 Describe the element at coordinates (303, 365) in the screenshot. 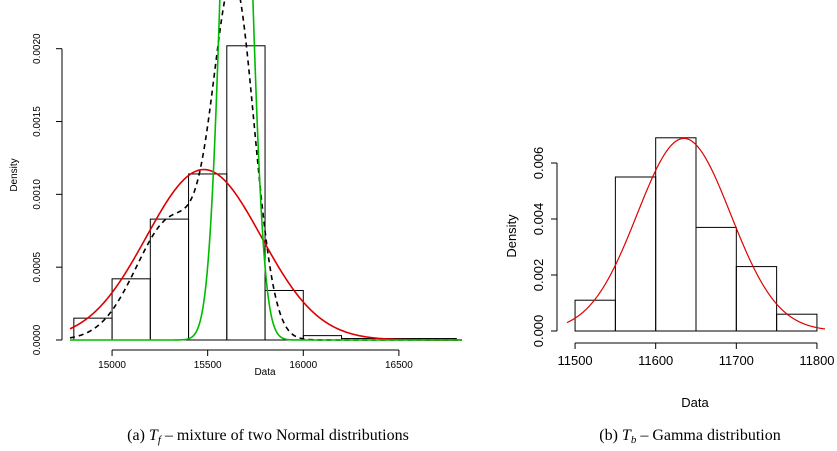

I see `x-tick-label: 16000` at that location.